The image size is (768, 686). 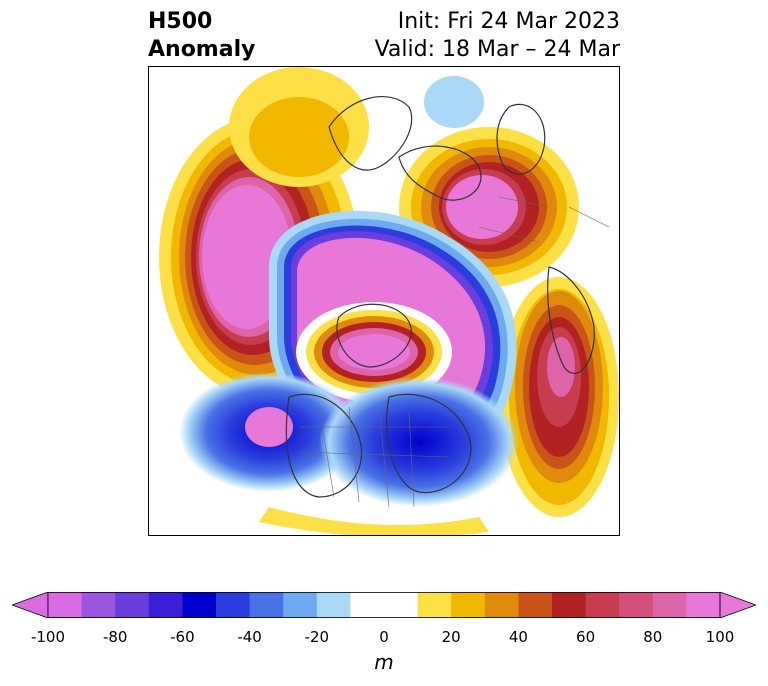 What do you see at coordinates (29, 605) in the screenshot?
I see `colorbar-extend-low` at bounding box center [29, 605].